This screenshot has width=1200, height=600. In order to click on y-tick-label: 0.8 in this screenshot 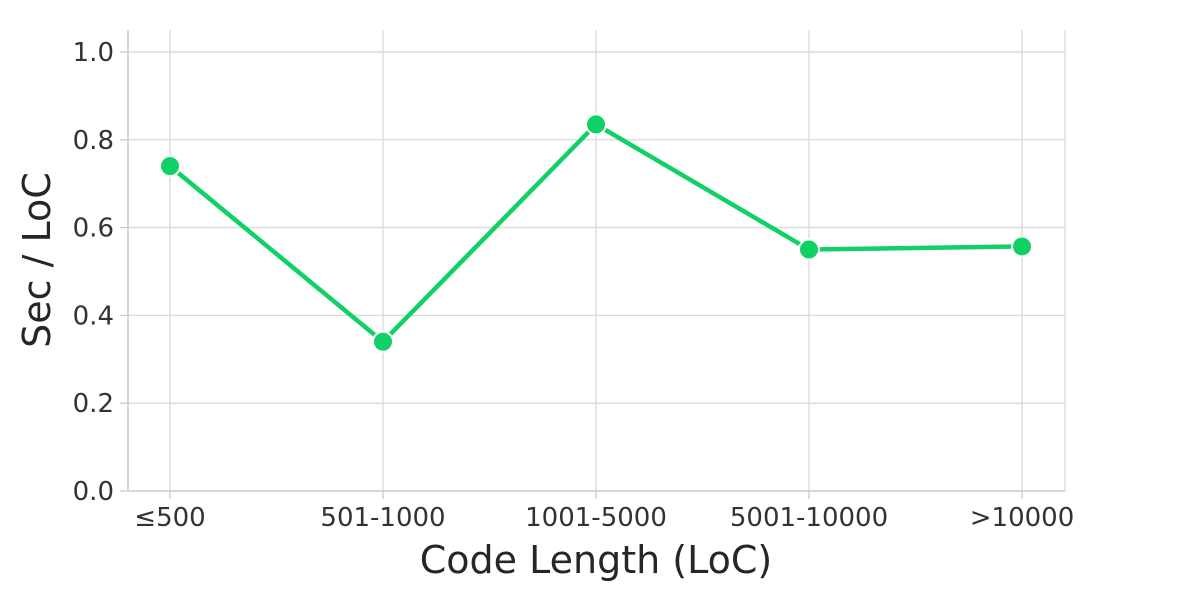, I will do `click(93, 141)`.